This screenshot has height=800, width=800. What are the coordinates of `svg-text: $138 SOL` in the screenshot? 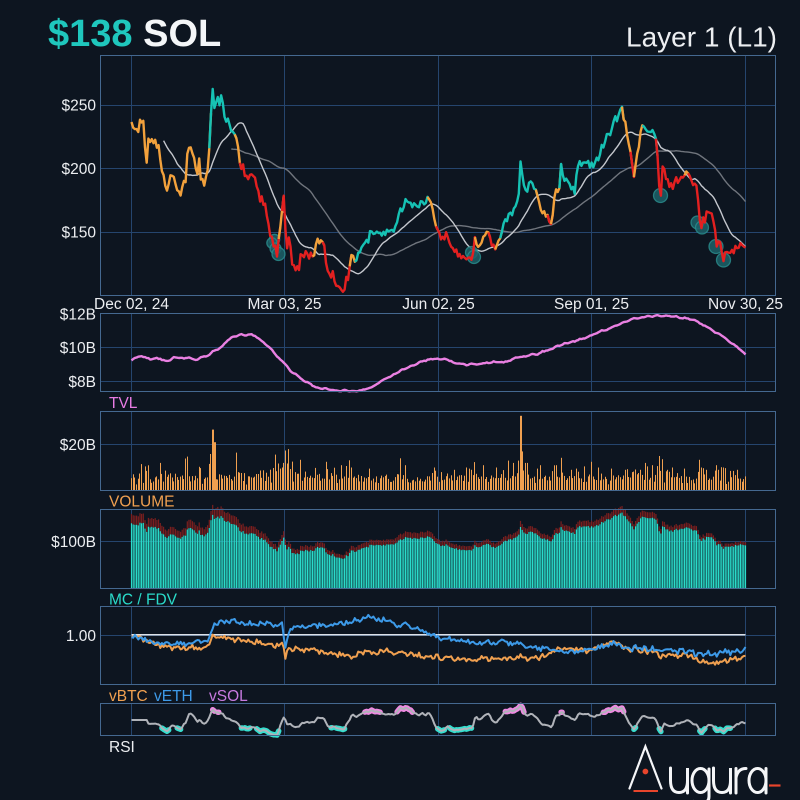 It's located at (134, 34).